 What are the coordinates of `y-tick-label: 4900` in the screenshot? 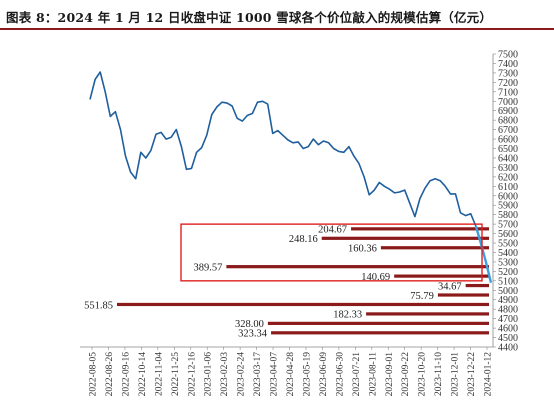 It's located at (508, 300).